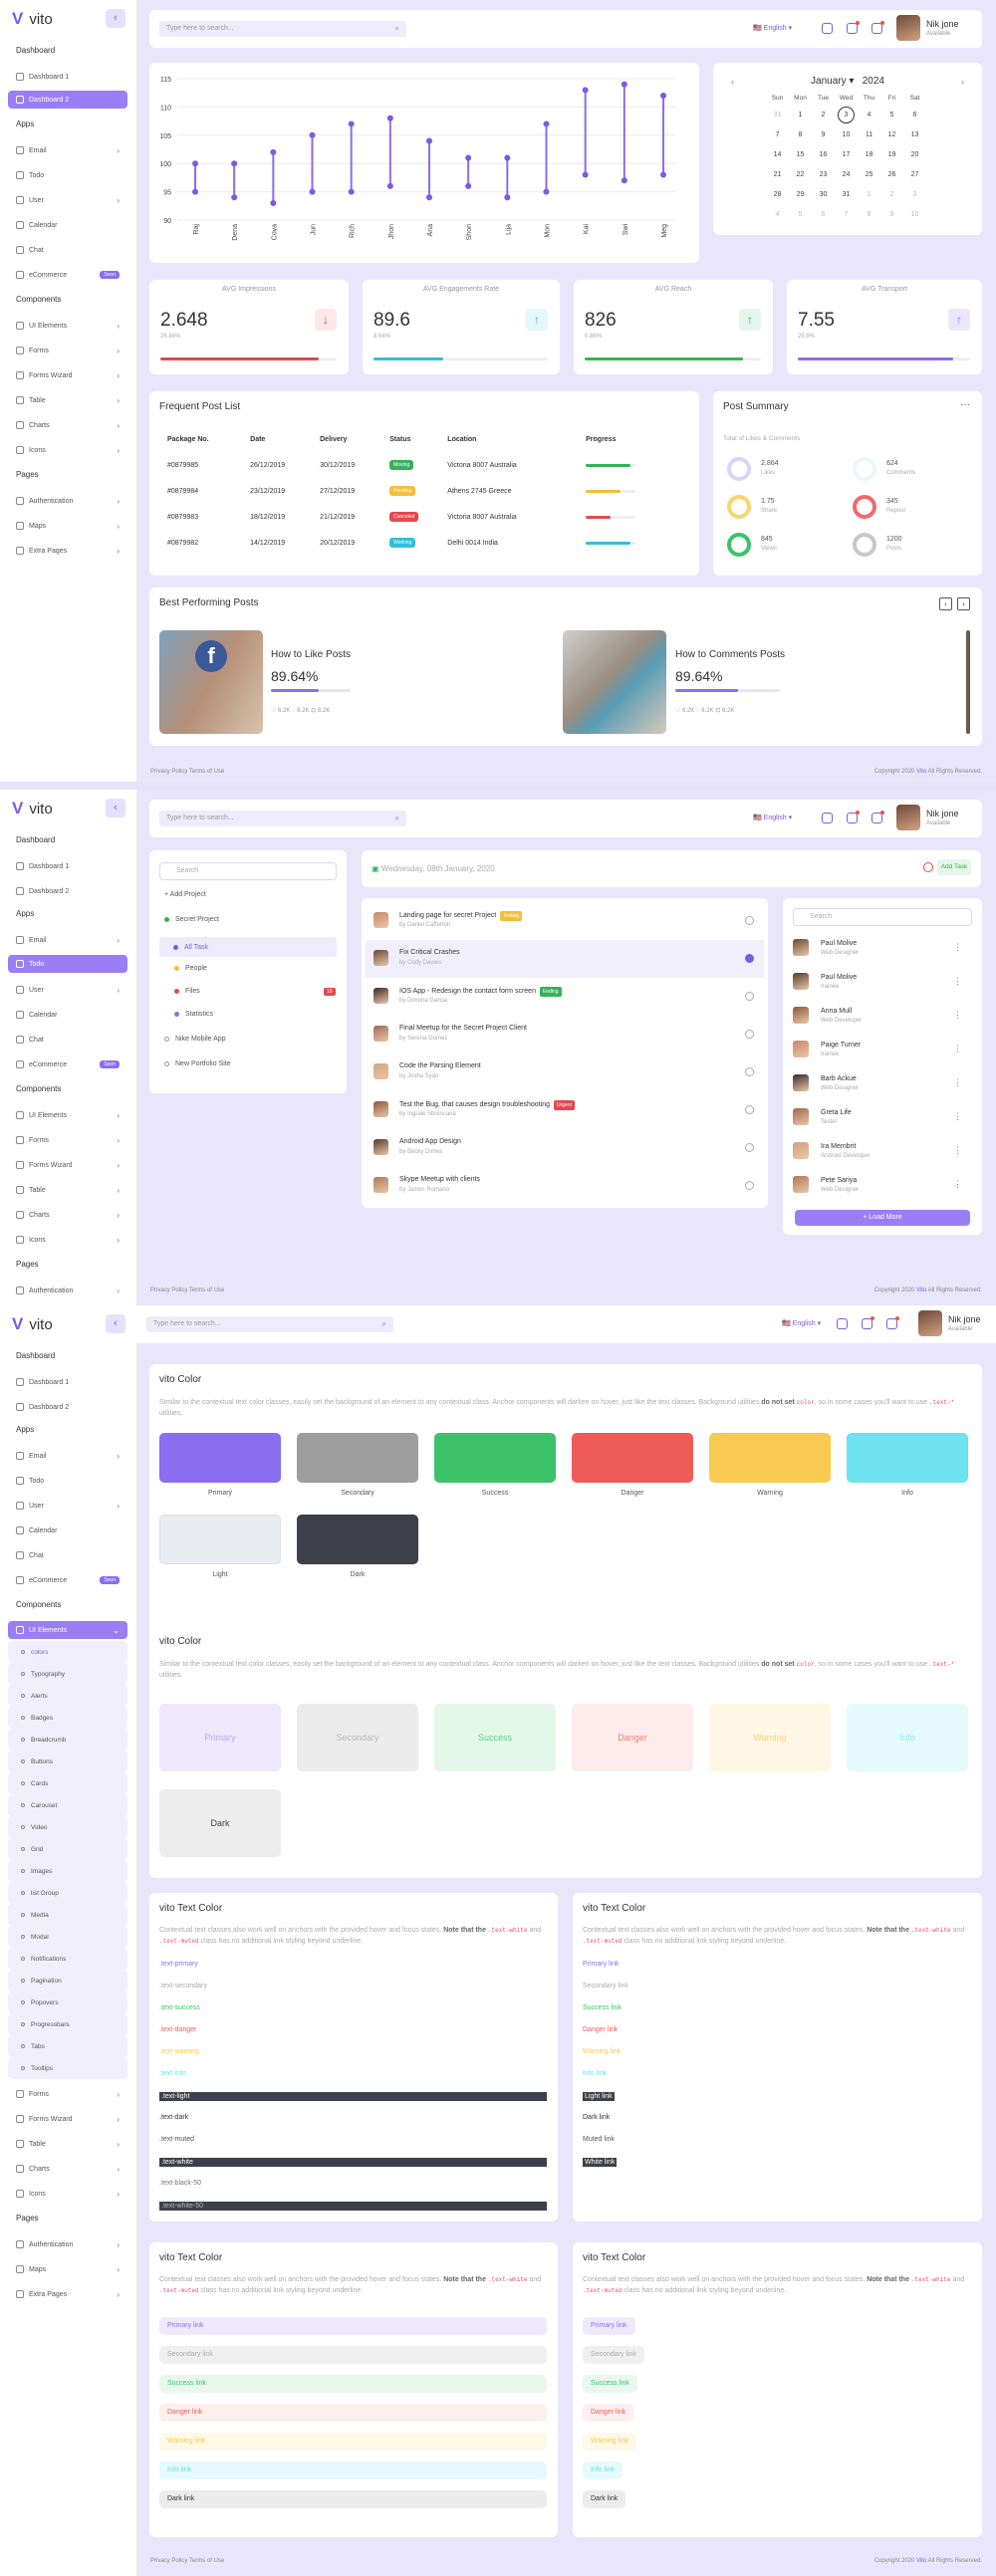 This screenshot has width=996, height=2576. What do you see at coordinates (353, 2499) in the screenshot?
I see `link-block: Dark link` at bounding box center [353, 2499].